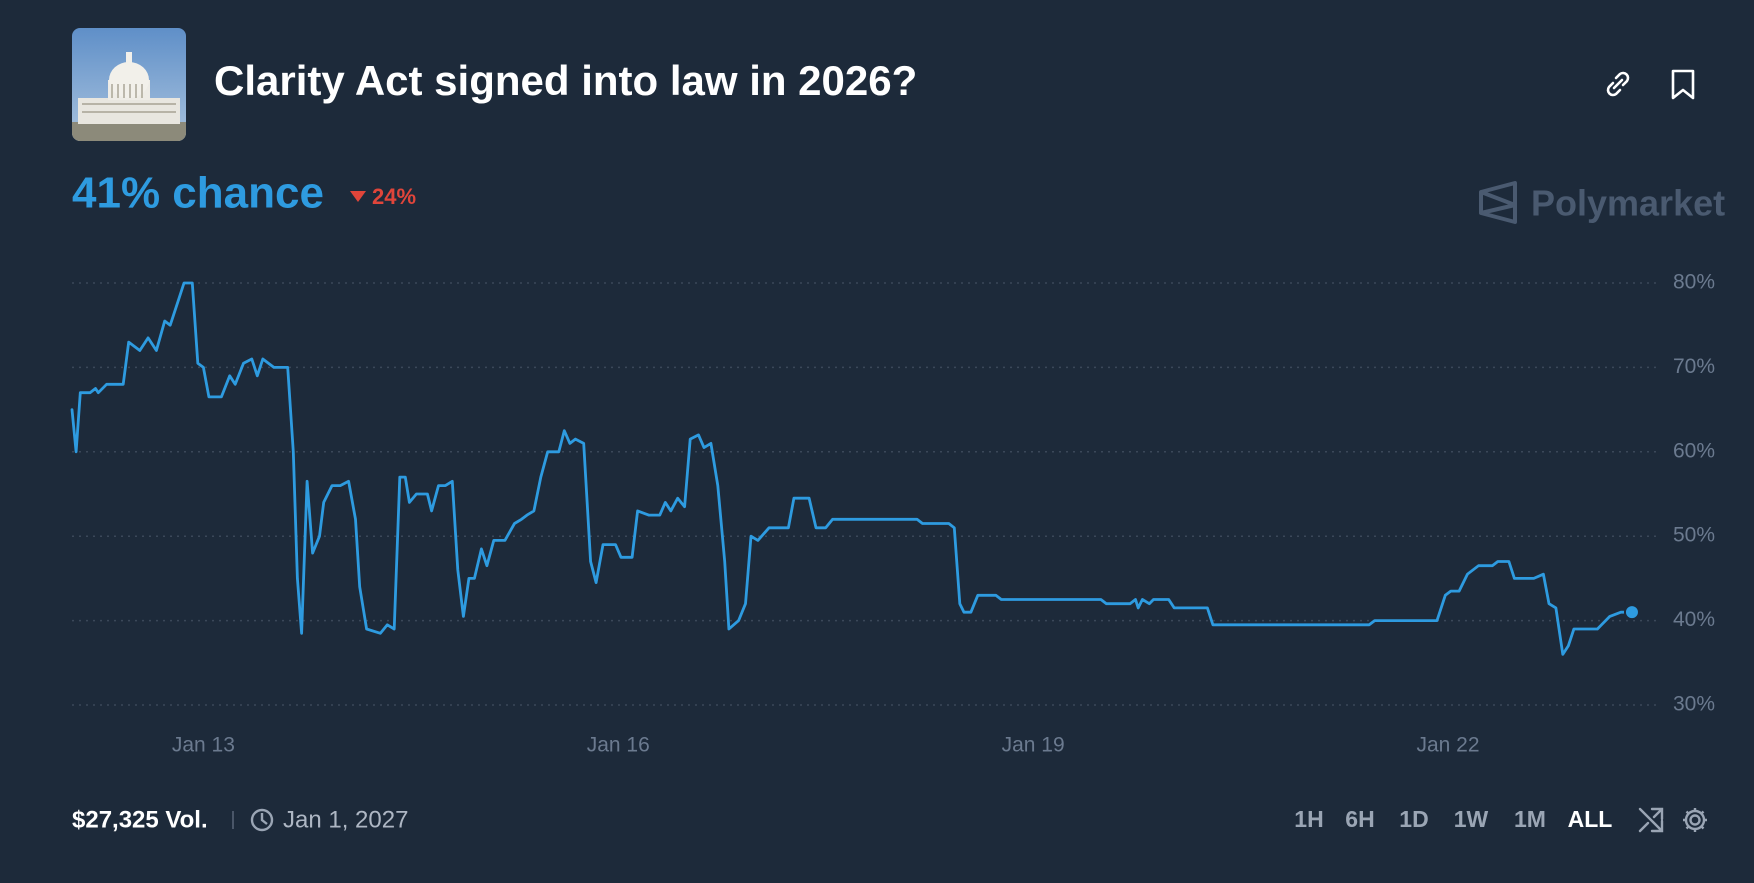 The height and width of the screenshot is (883, 1754). What do you see at coordinates (1359, 819) in the screenshot?
I see `range-button: 6H` at bounding box center [1359, 819].